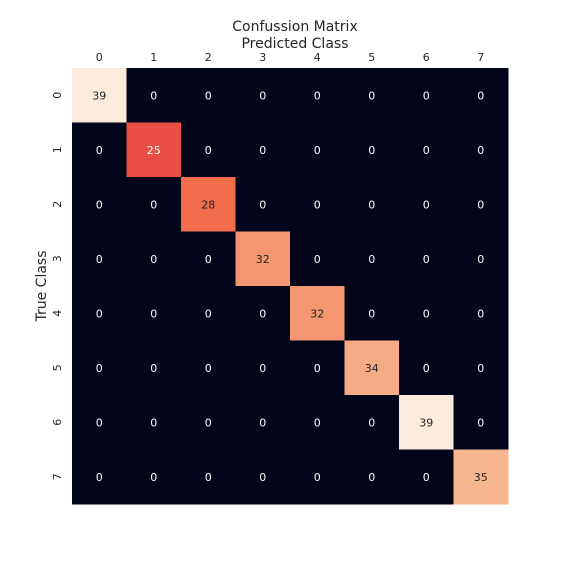  Describe the element at coordinates (426, 422) in the screenshot. I see `cell-value-label-6-6: 39` at that location.